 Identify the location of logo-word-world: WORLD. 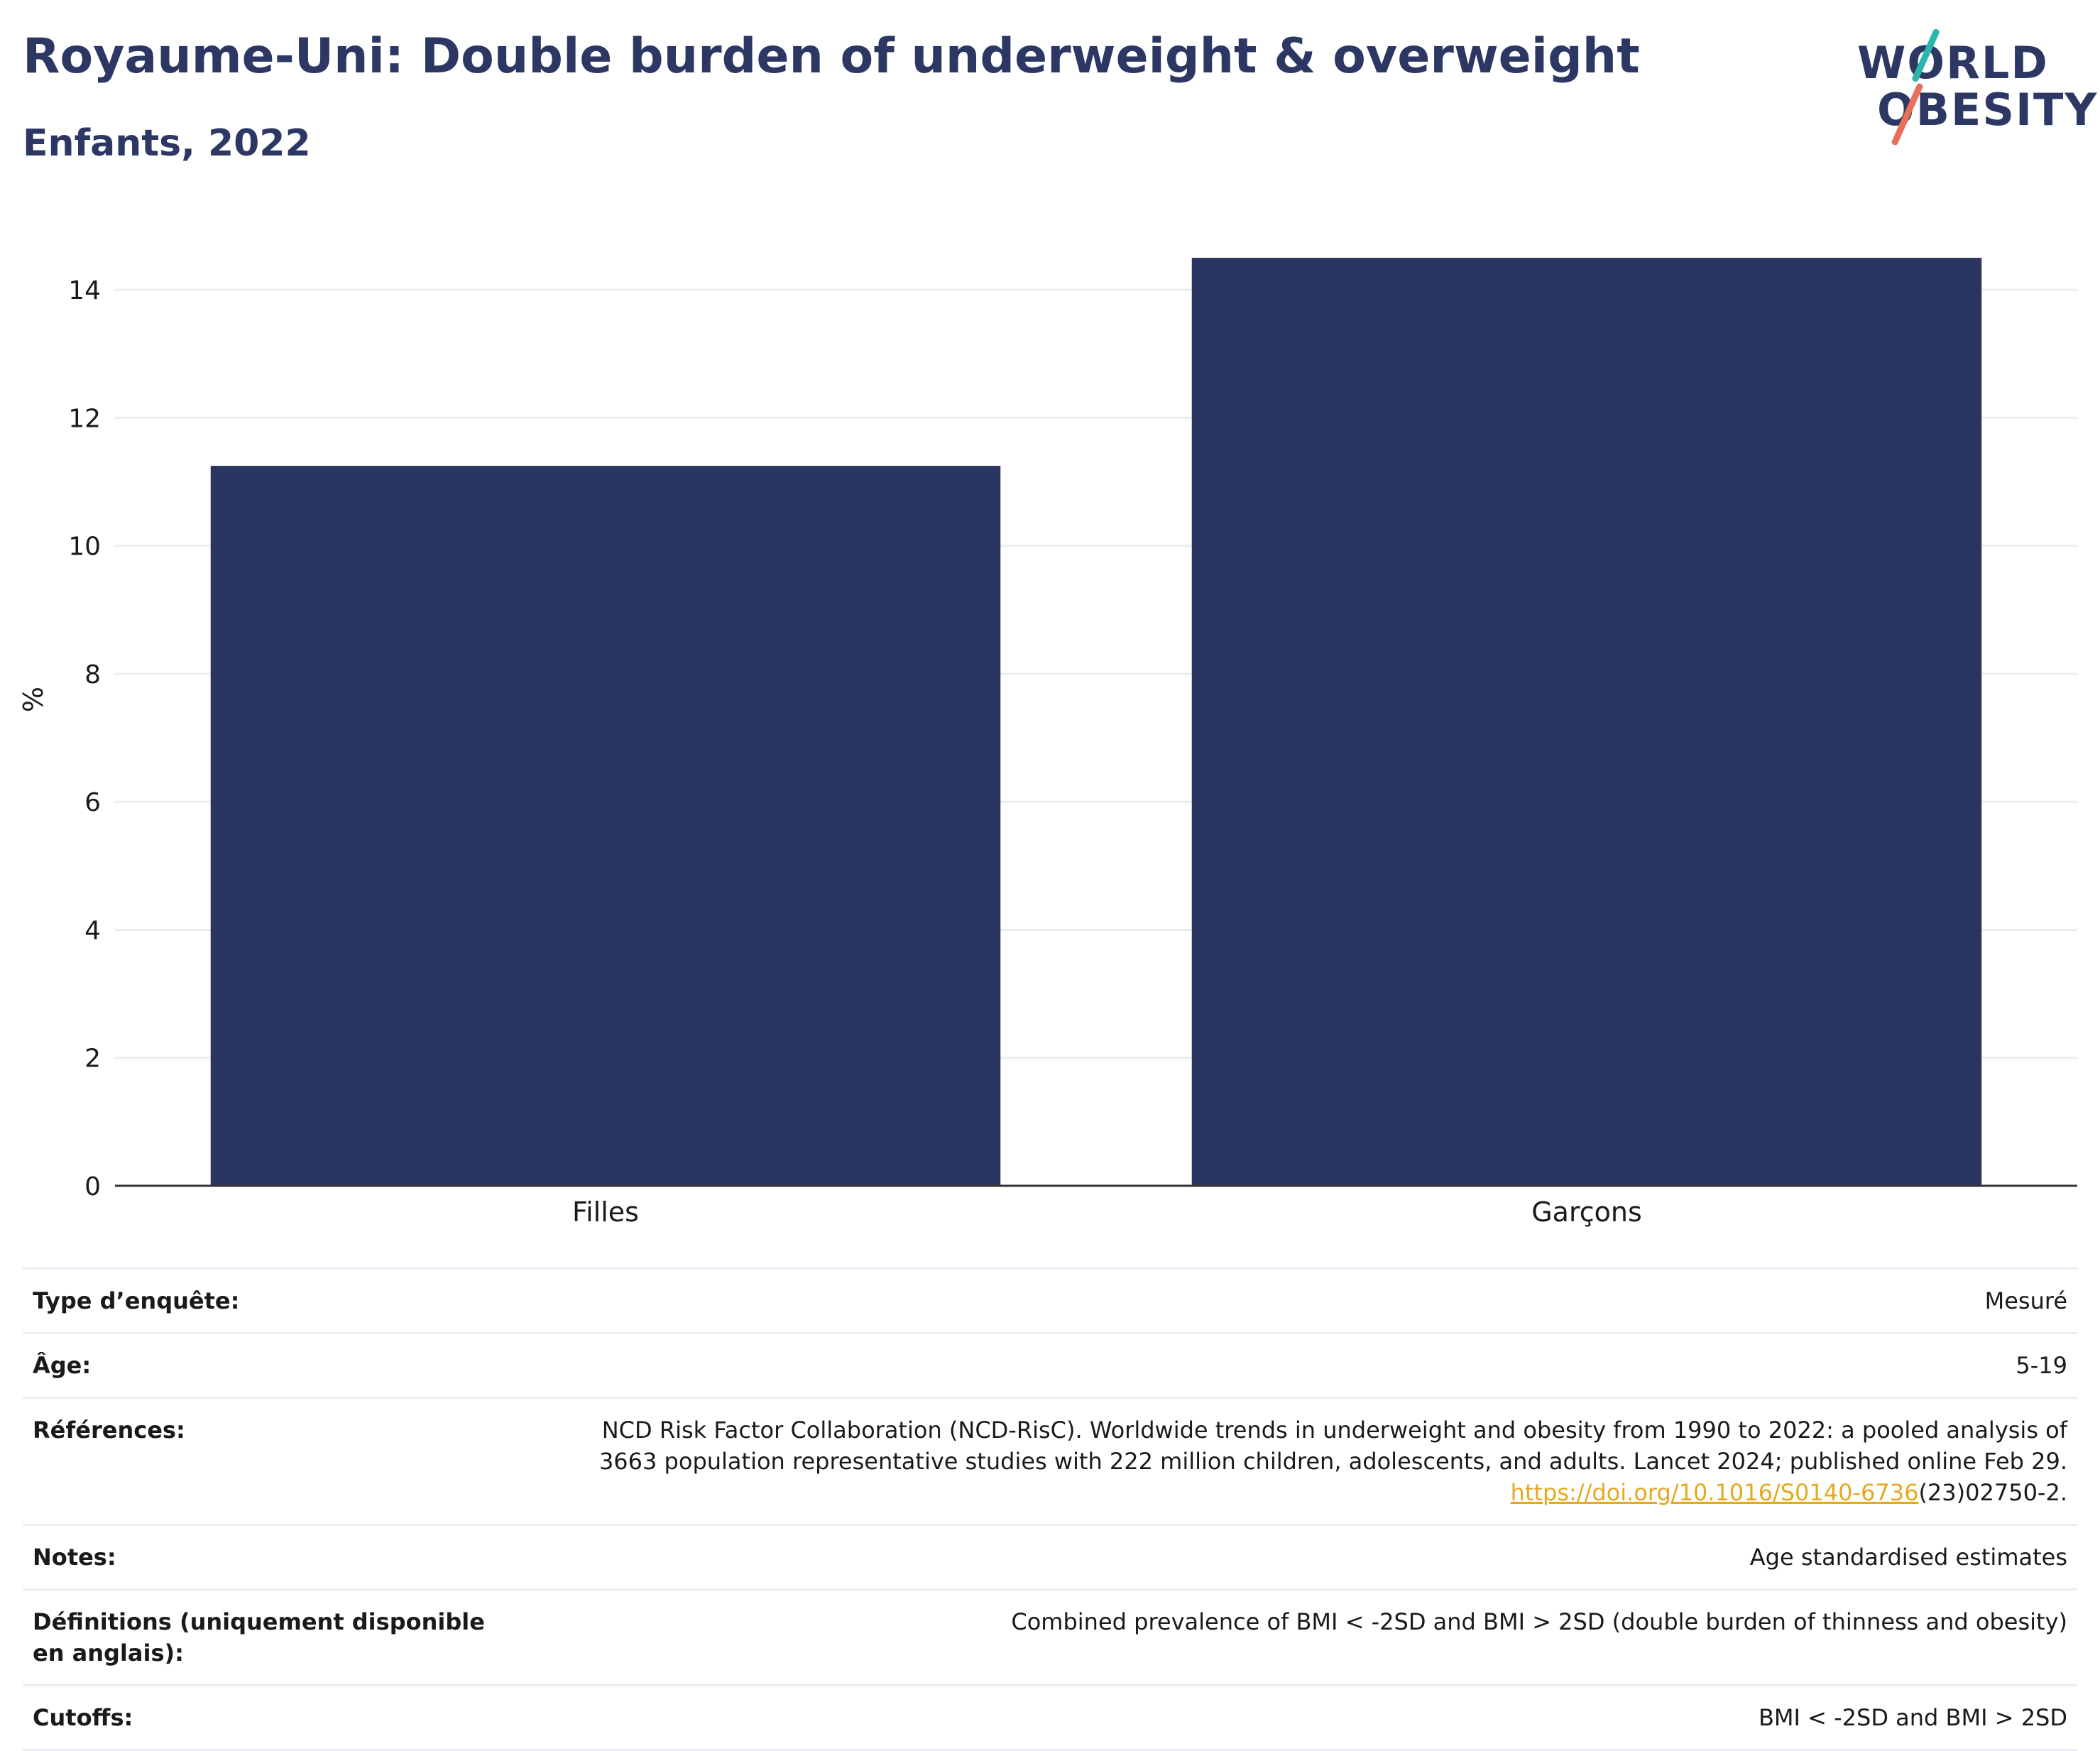
(1953, 63).